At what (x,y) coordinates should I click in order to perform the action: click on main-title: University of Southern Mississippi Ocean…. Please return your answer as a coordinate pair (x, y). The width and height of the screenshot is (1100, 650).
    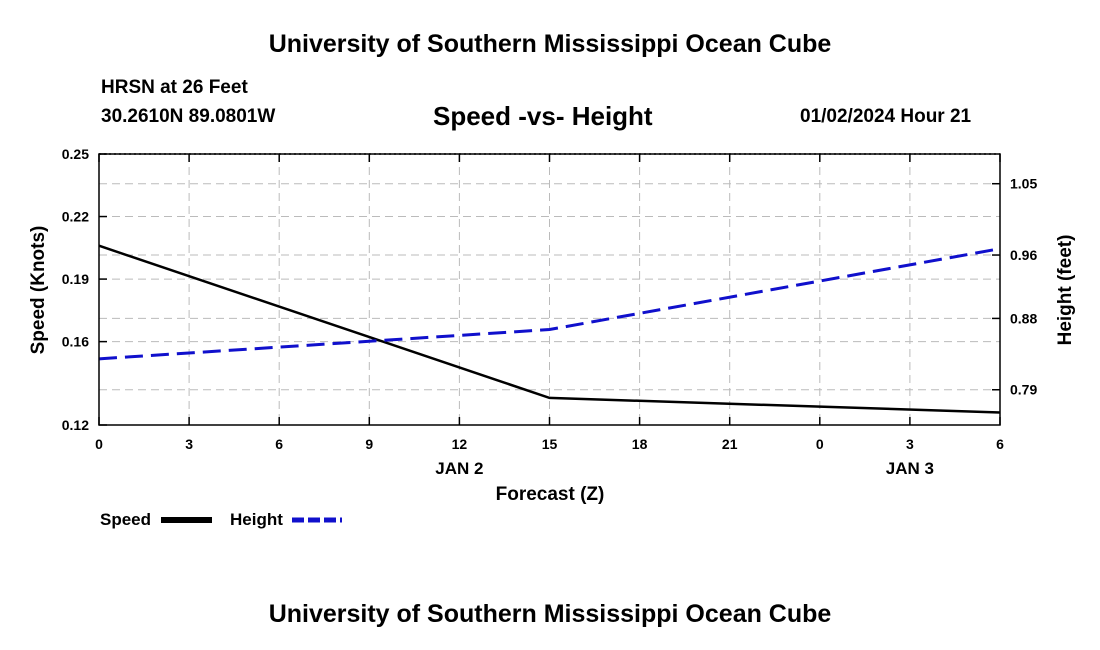
    Looking at the image, I should click on (550, 44).